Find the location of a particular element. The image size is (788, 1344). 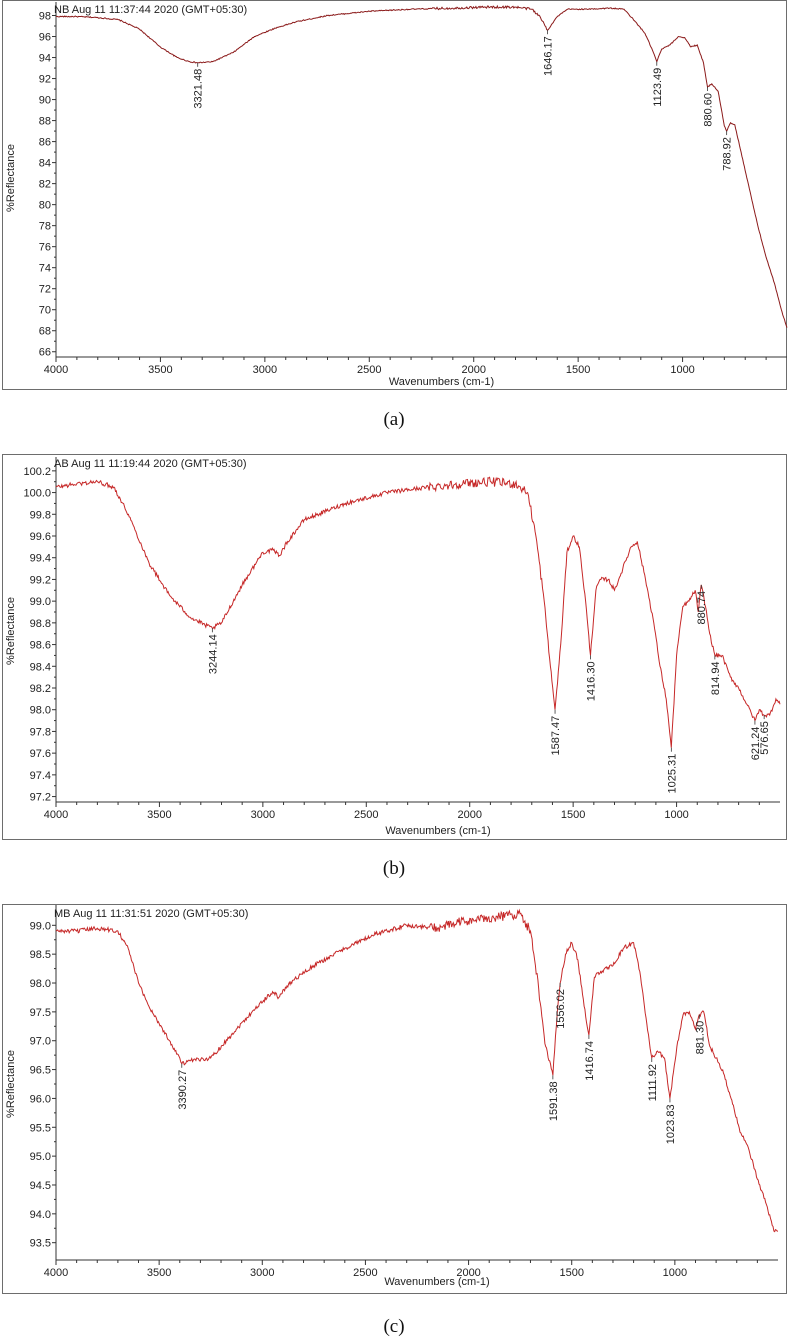

peak-label: 788.92 is located at coordinates (728, 154).